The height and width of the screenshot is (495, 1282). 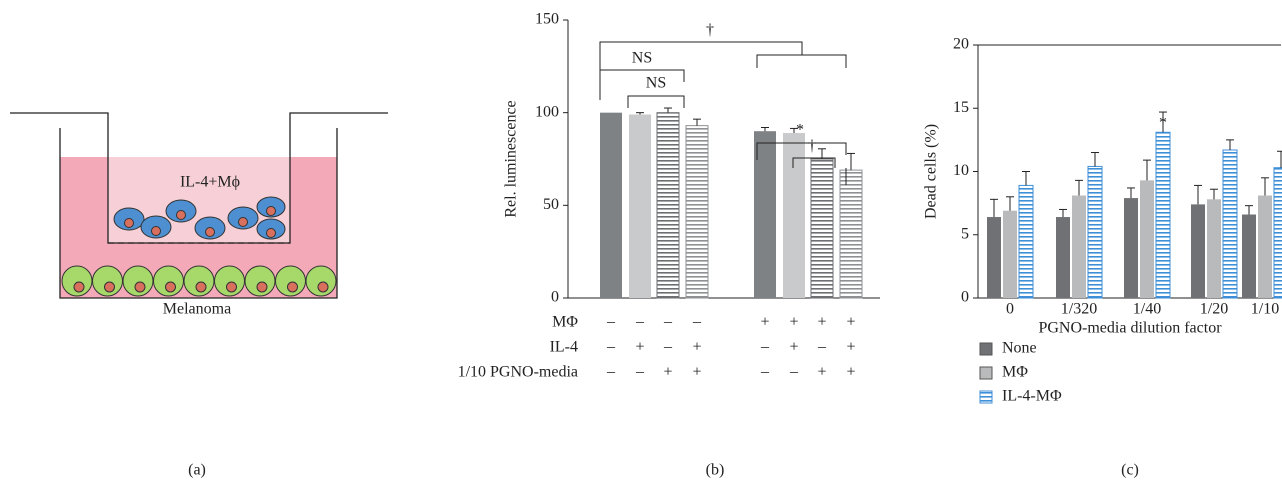 I want to click on y-tick-label: 20, so click(x=961, y=44).